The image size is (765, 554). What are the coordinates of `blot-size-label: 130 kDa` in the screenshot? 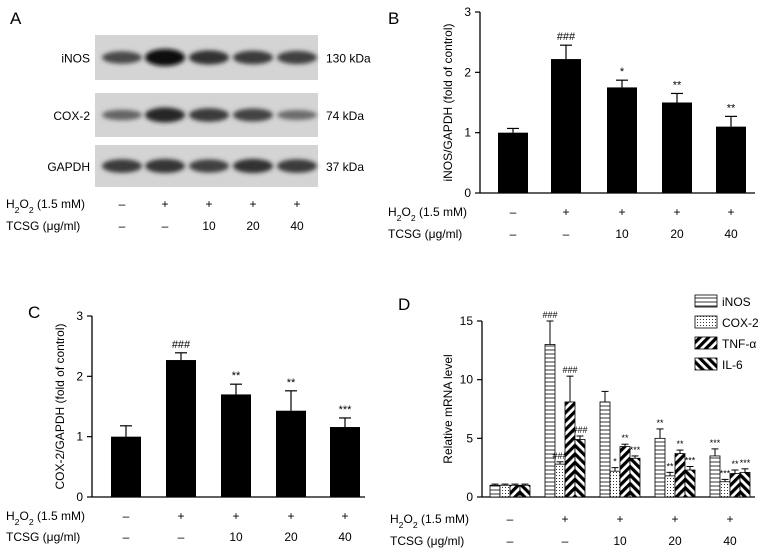 It's located at (348, 59).